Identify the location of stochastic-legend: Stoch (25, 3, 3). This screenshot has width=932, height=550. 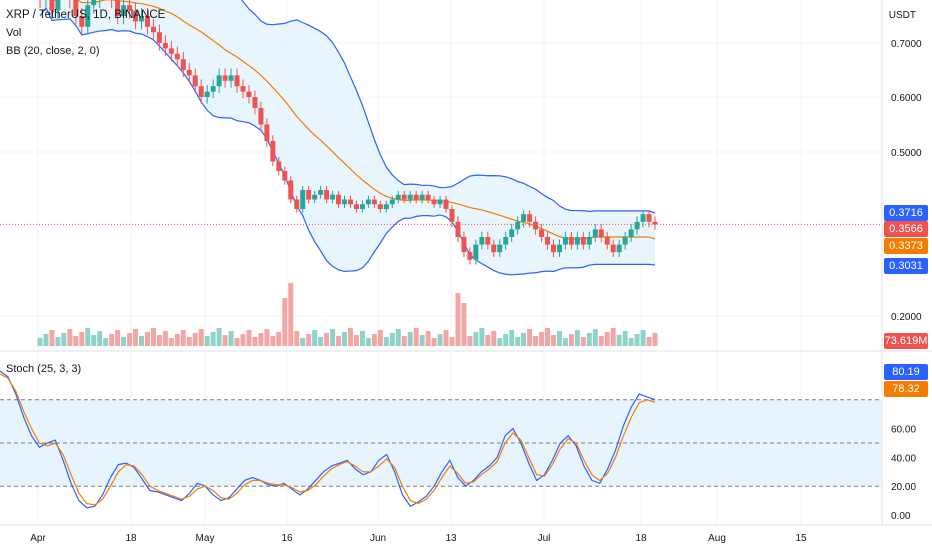
(44, 369).